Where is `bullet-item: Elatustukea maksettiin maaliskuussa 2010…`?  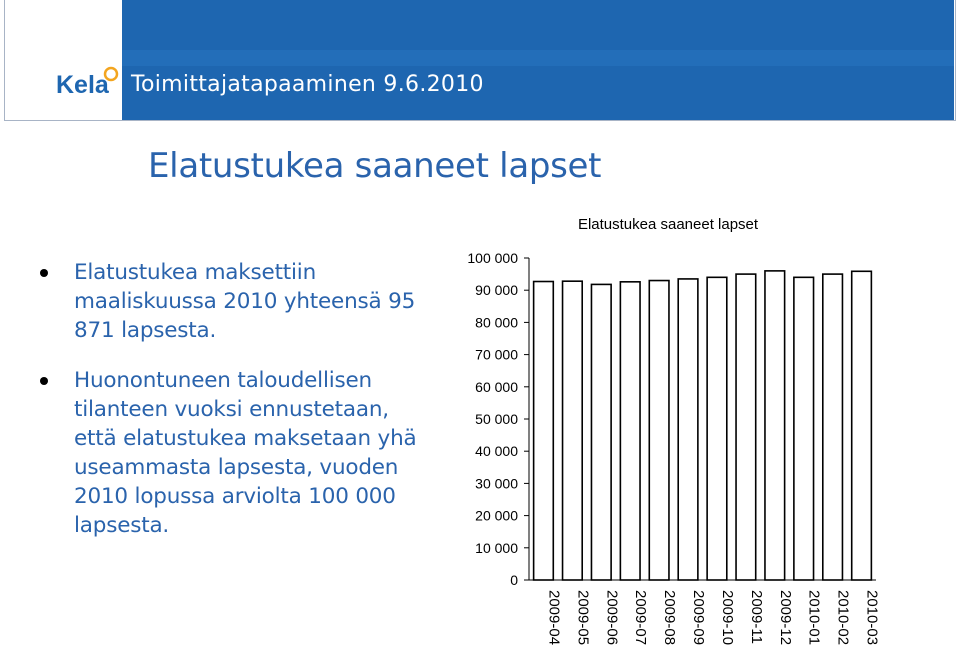 bullet-item: Elatustukea maksettiin maaliskuussa 2010… is located at coordinates (227, 301).